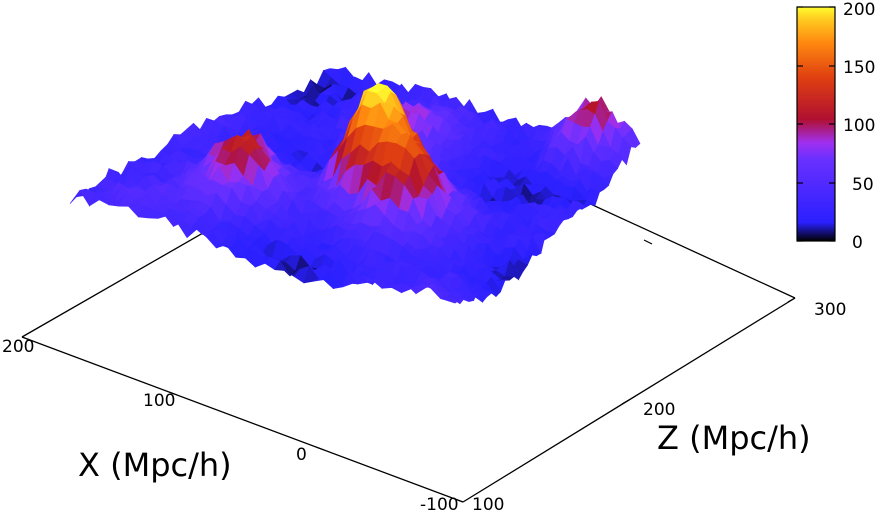 This screenshot has height=513, width=891. What do you see at coordinates (659, 410) in the screenshot?
I see `z-tick-label: 200` at bounding box center [659, 410].